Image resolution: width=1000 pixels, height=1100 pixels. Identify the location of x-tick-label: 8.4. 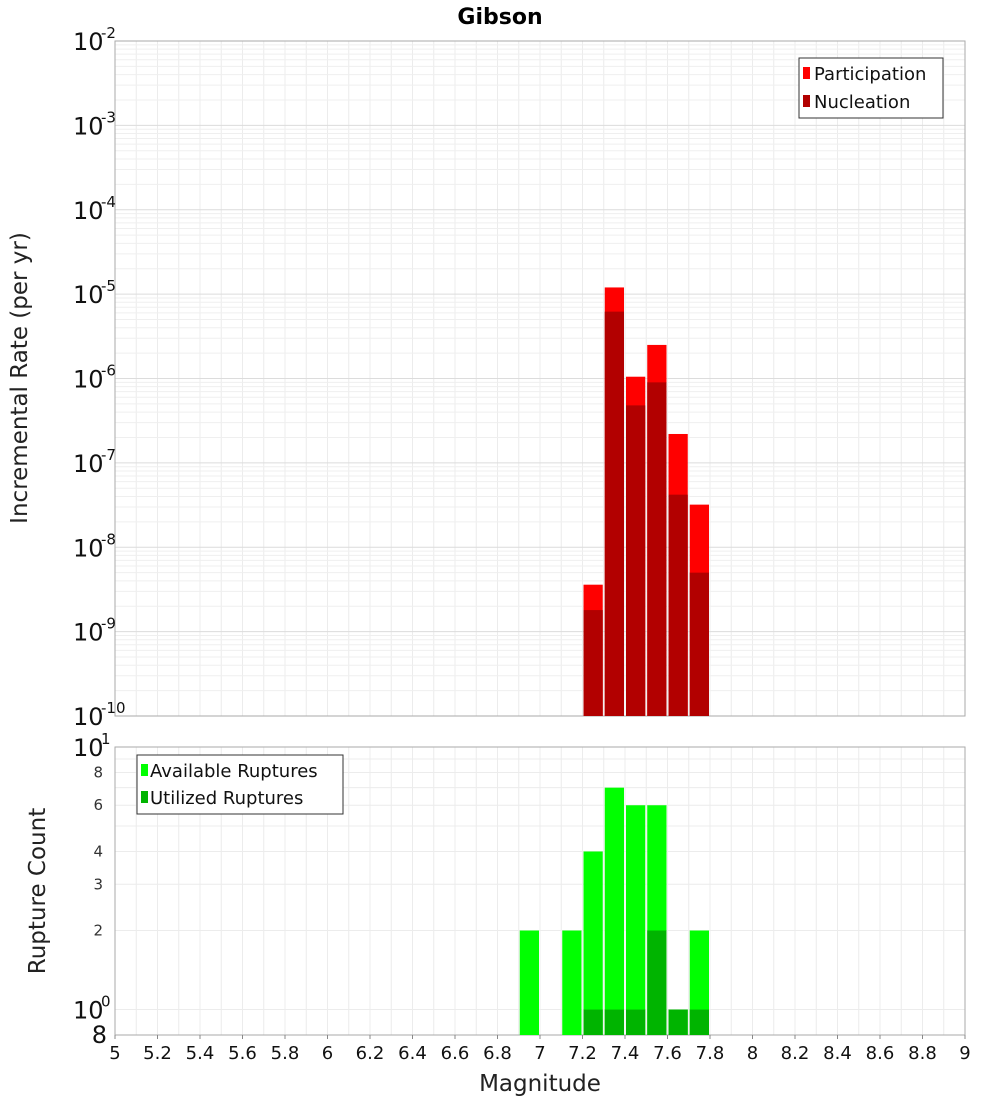
(837, 1053).